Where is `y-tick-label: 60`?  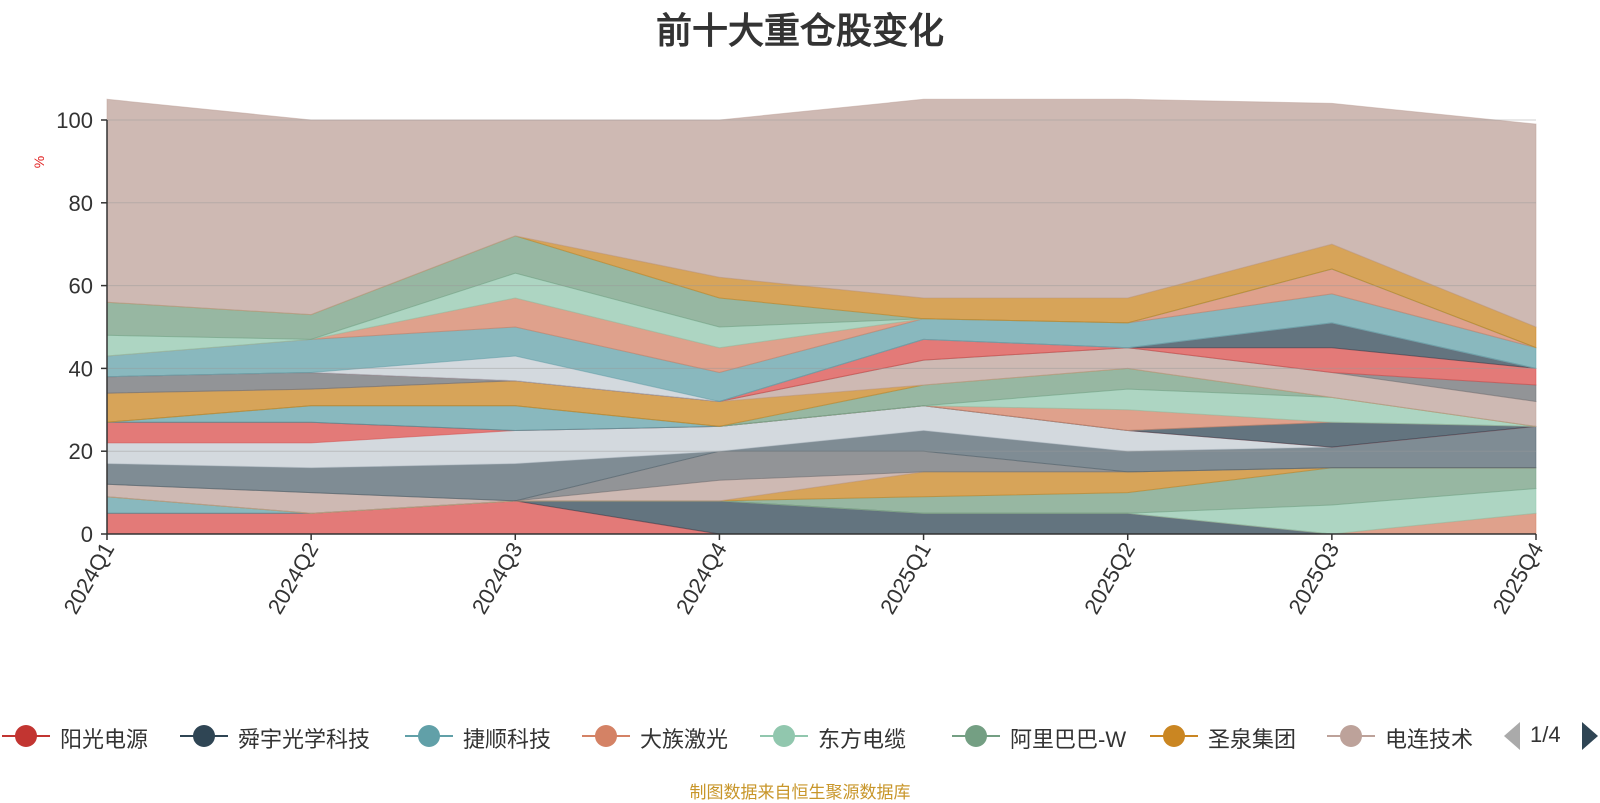 y-tick-label: 60 is located at coordinates (81, 286).